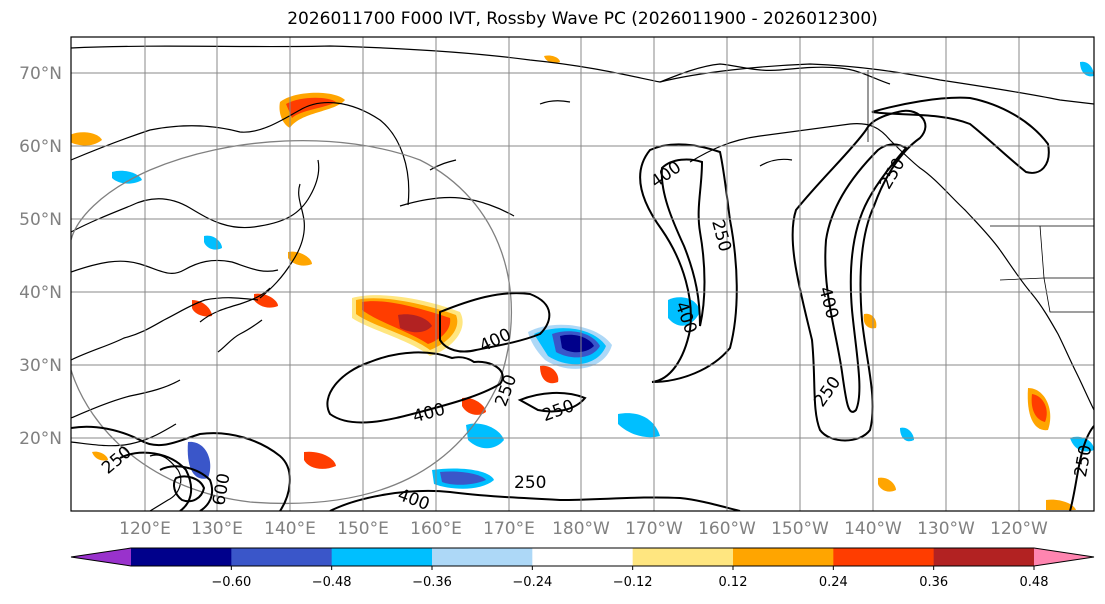 Image resolution: width=1105 pixels, height=604 pixels. Describe the element at coordinates (980, 191) in the screenshot. I see `political-boundaries` at that location.